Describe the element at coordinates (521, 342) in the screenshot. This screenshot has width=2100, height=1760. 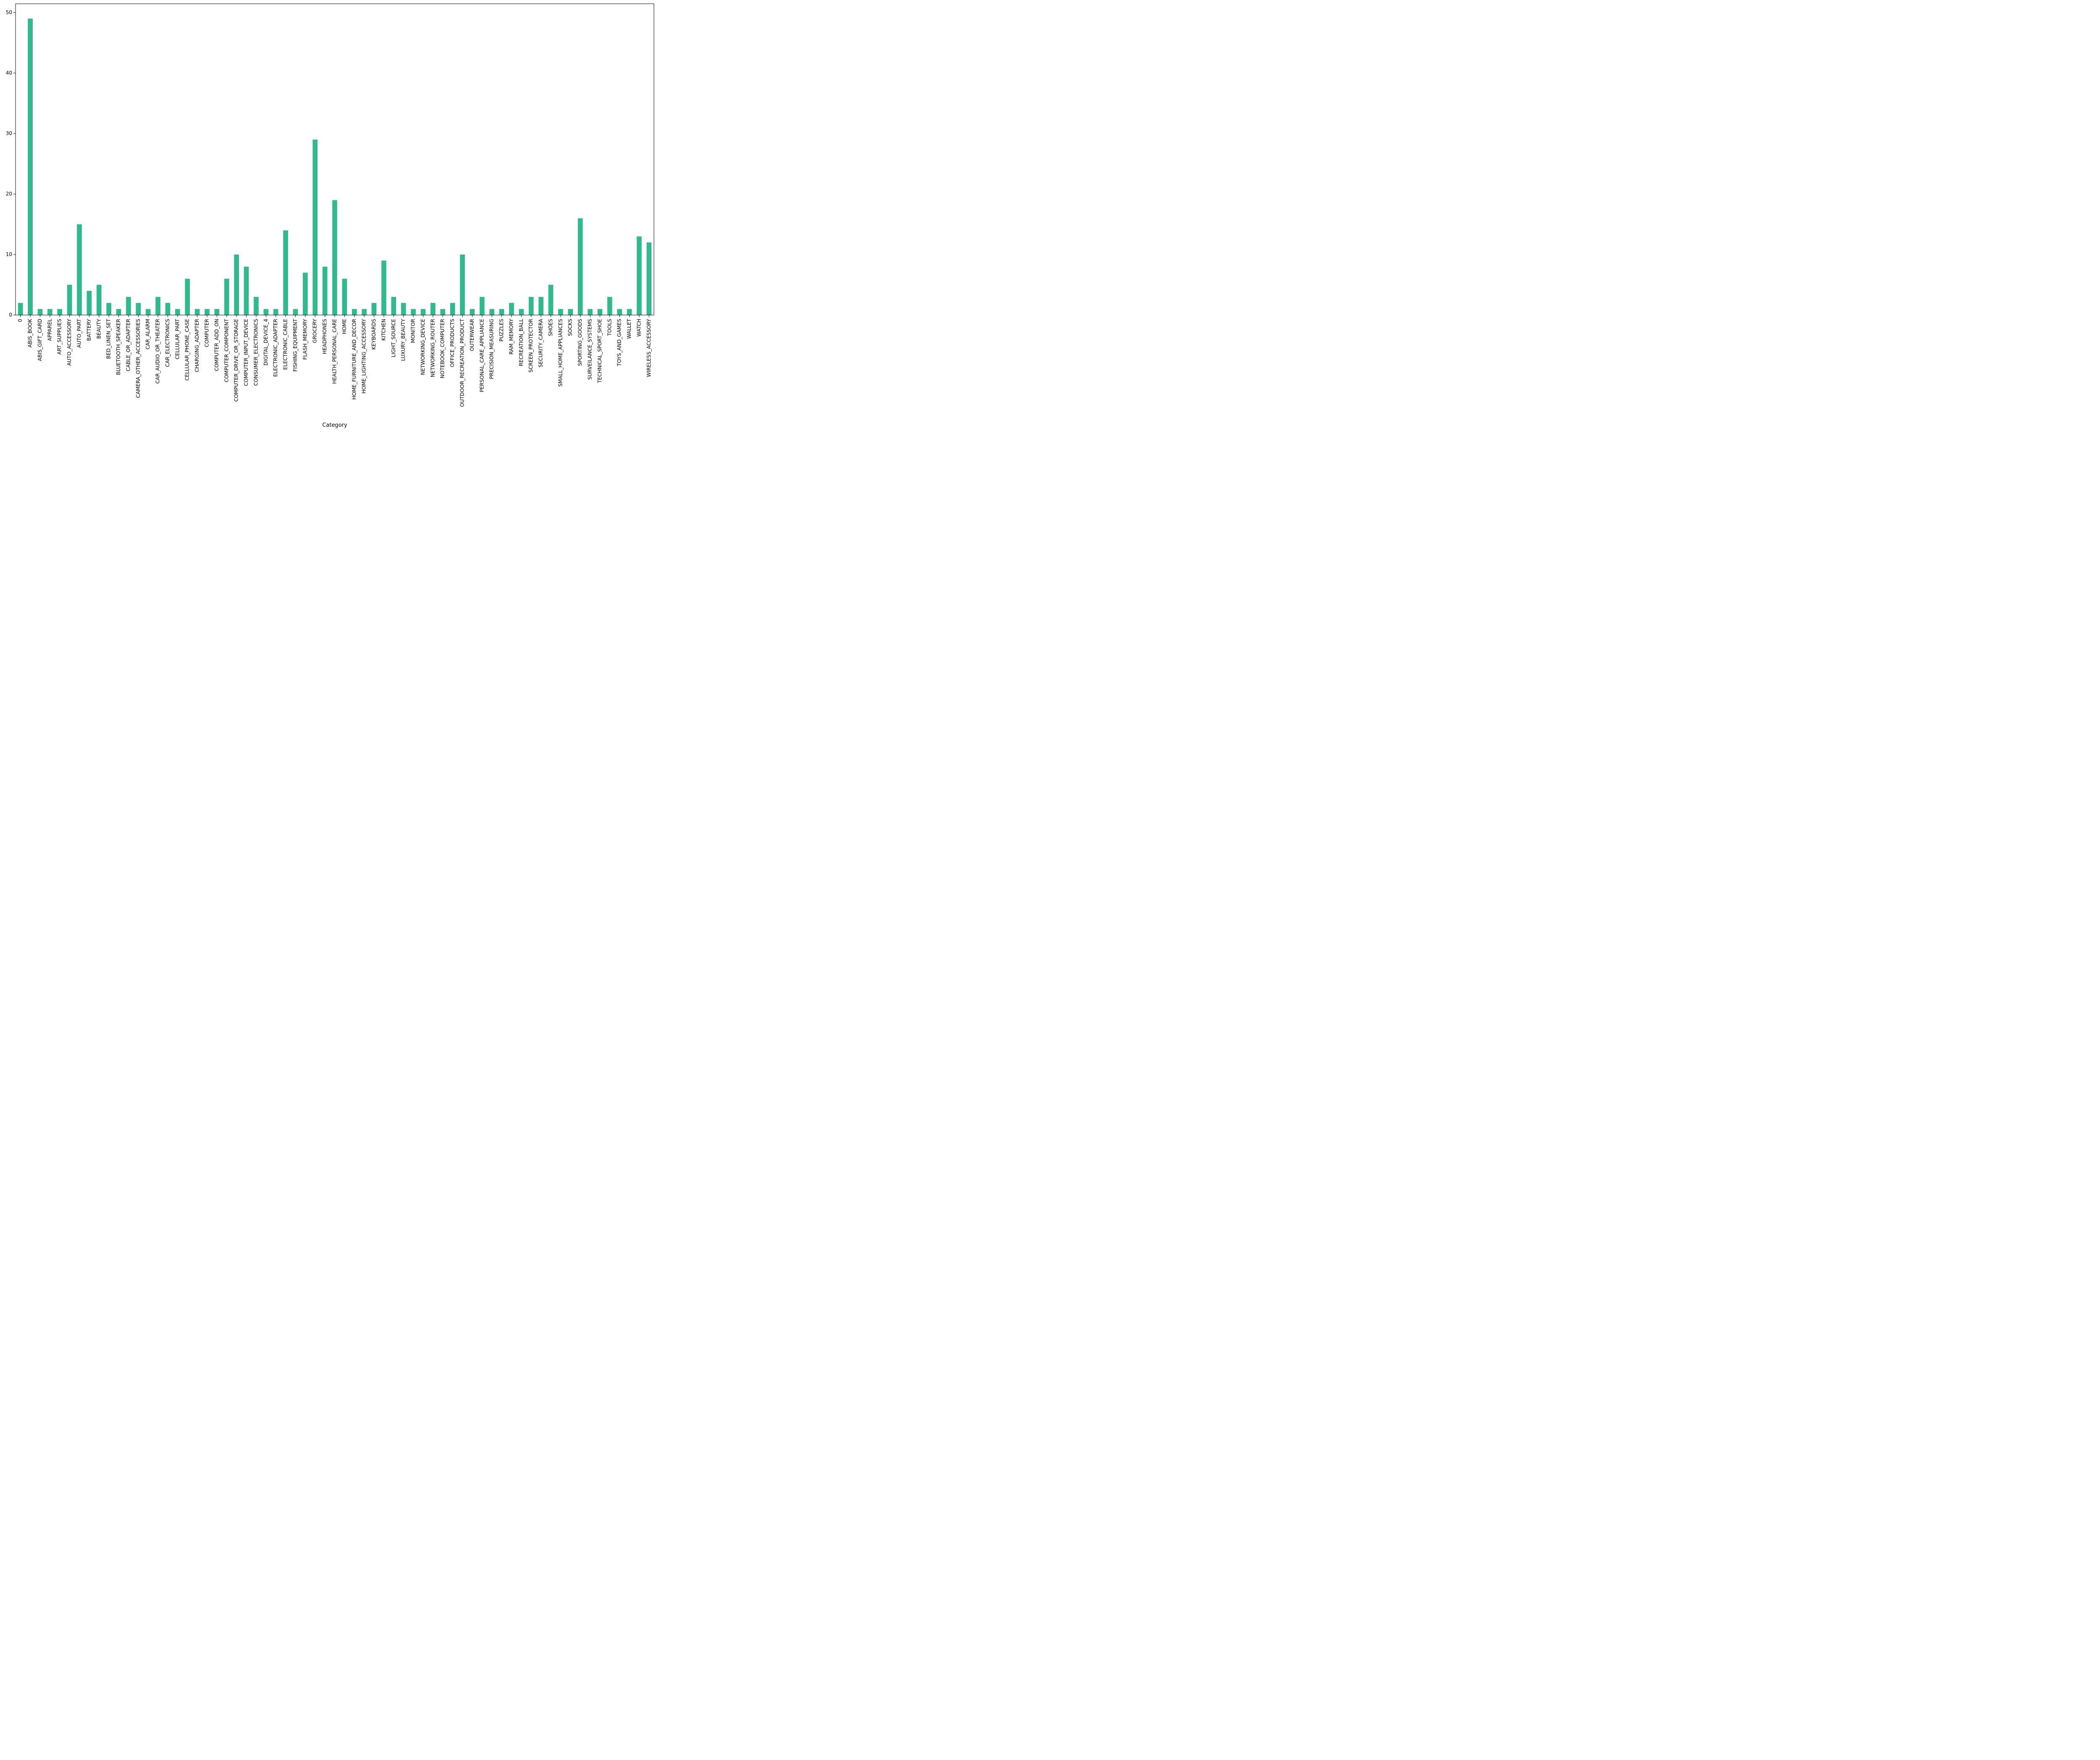
I see `x-tick-label: RECREATION_BALL` at that location.